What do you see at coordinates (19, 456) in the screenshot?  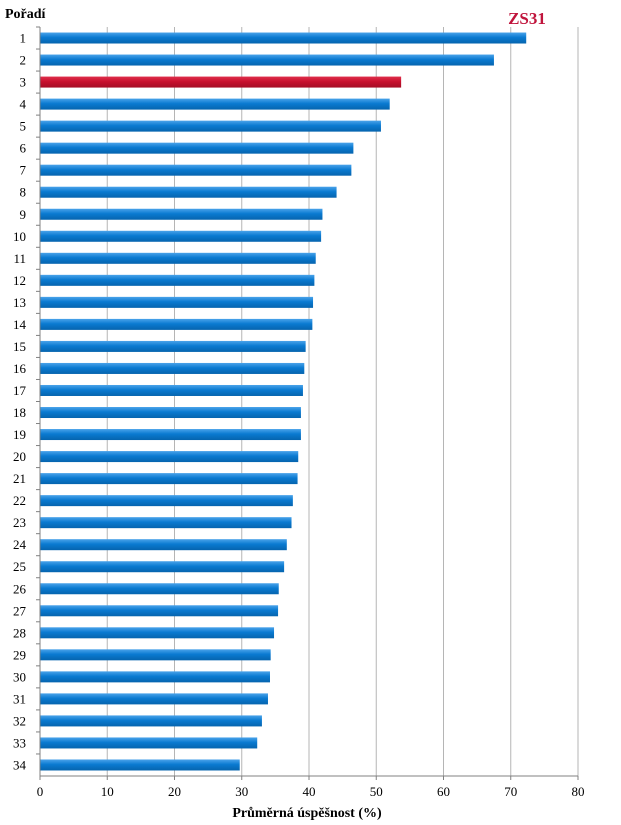 I see `y-tick-label-20: 20` at bounding box center [19, 456].